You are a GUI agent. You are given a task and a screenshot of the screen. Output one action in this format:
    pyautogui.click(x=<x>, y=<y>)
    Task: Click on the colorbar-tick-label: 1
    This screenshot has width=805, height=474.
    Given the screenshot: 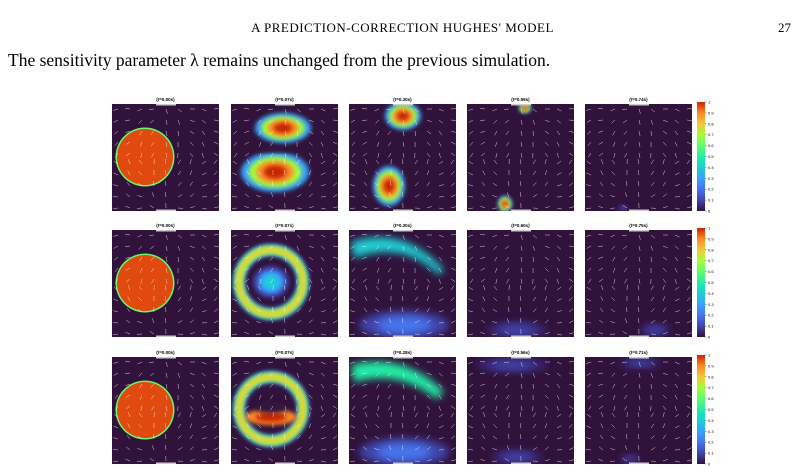 What is the action you would take?
    pyautogui.click(x=709, y=355)
    